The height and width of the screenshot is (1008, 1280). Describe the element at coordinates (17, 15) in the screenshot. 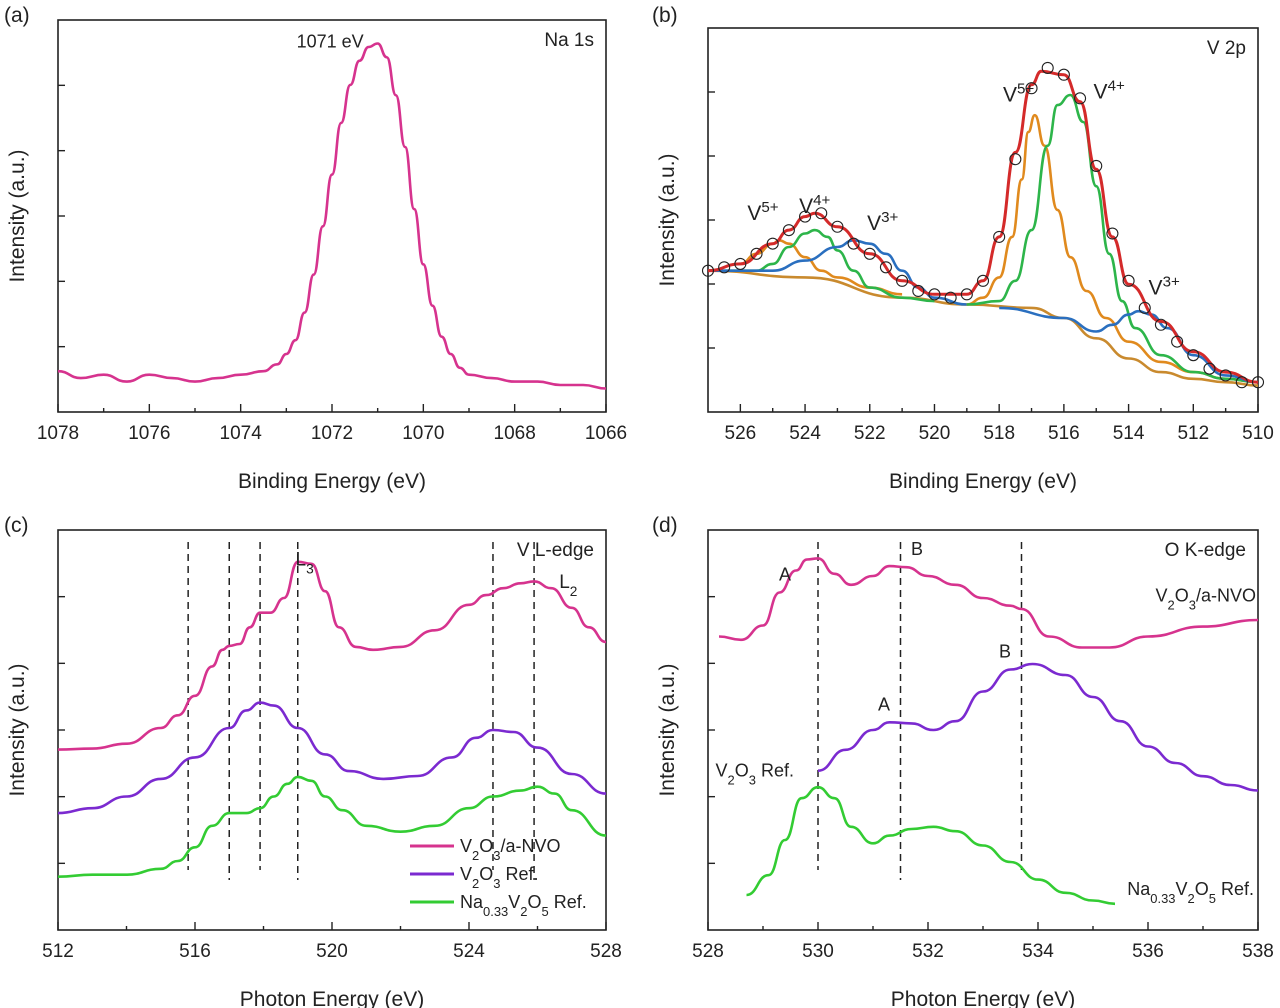

I see `panel-label: (a)` at that location.